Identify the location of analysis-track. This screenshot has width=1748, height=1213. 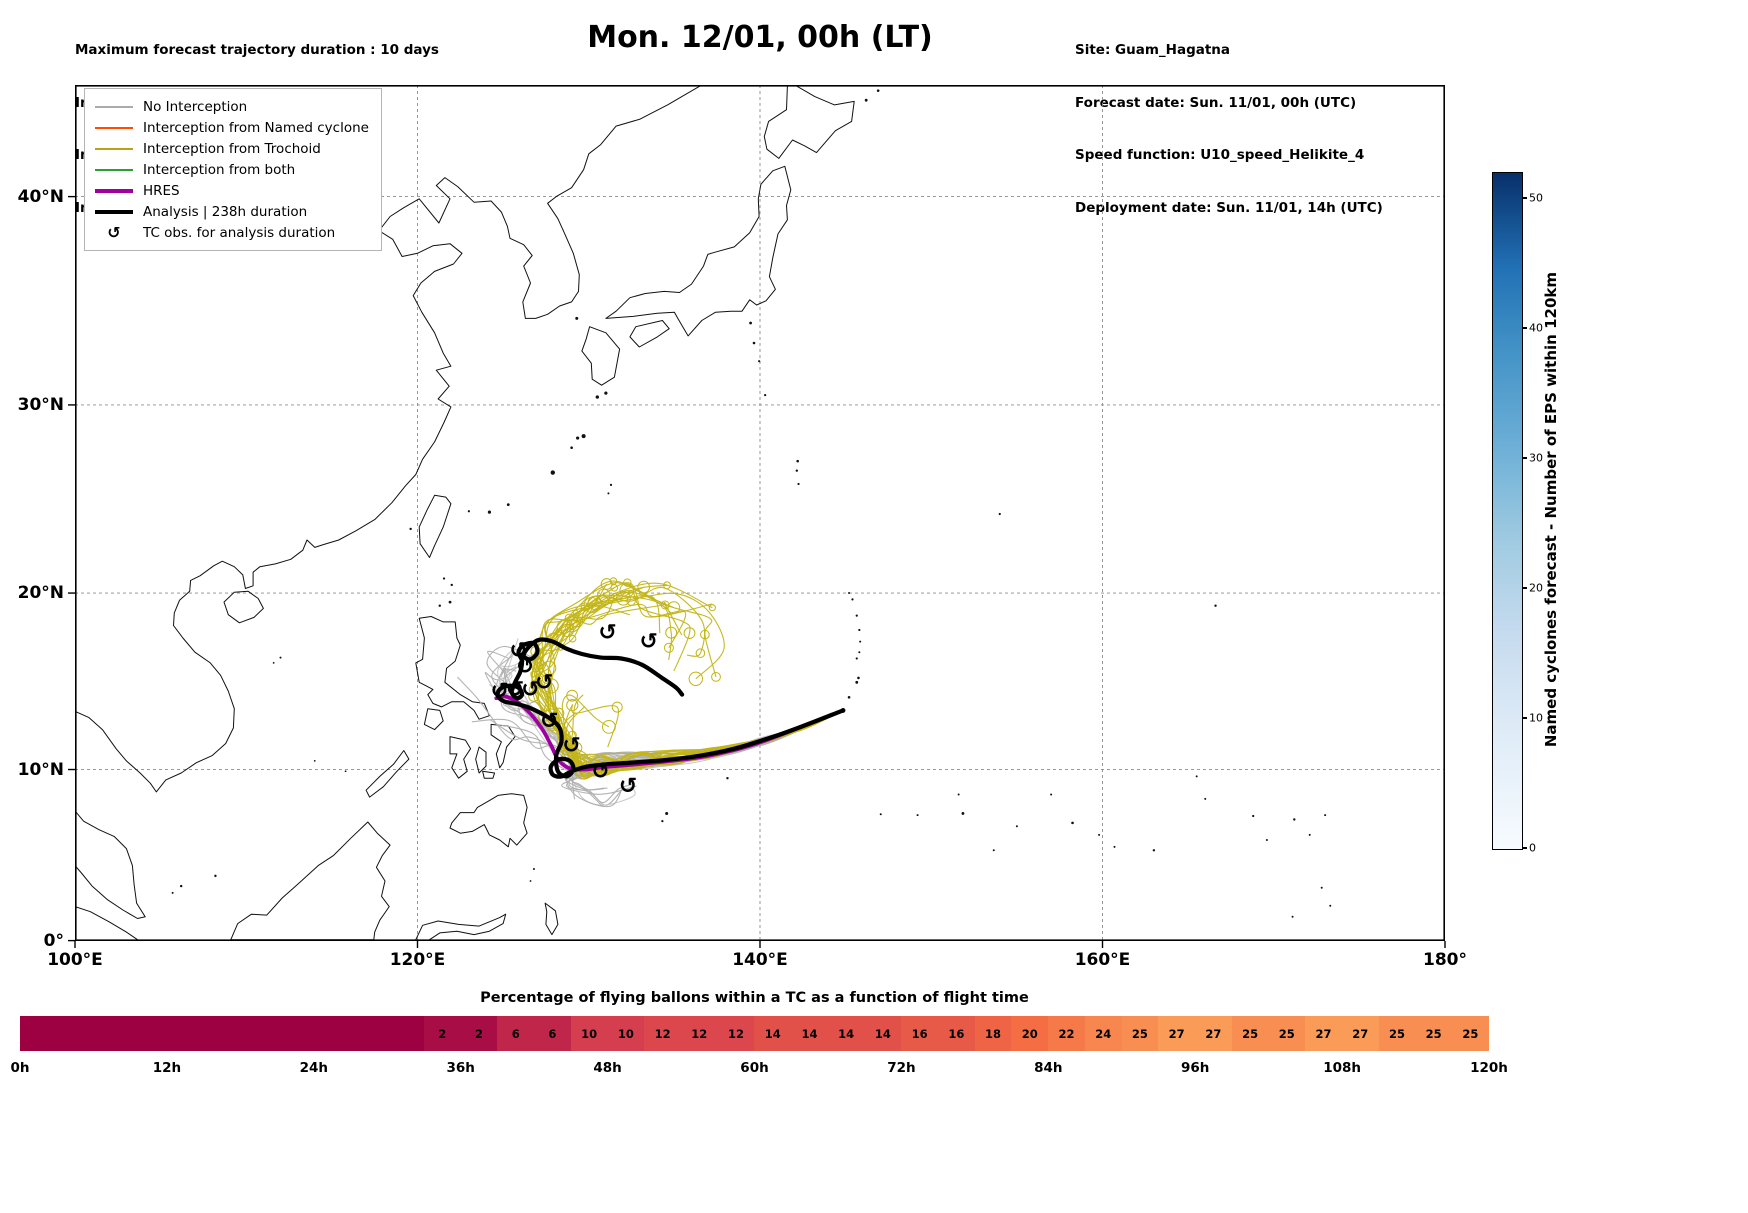
(670, 708).